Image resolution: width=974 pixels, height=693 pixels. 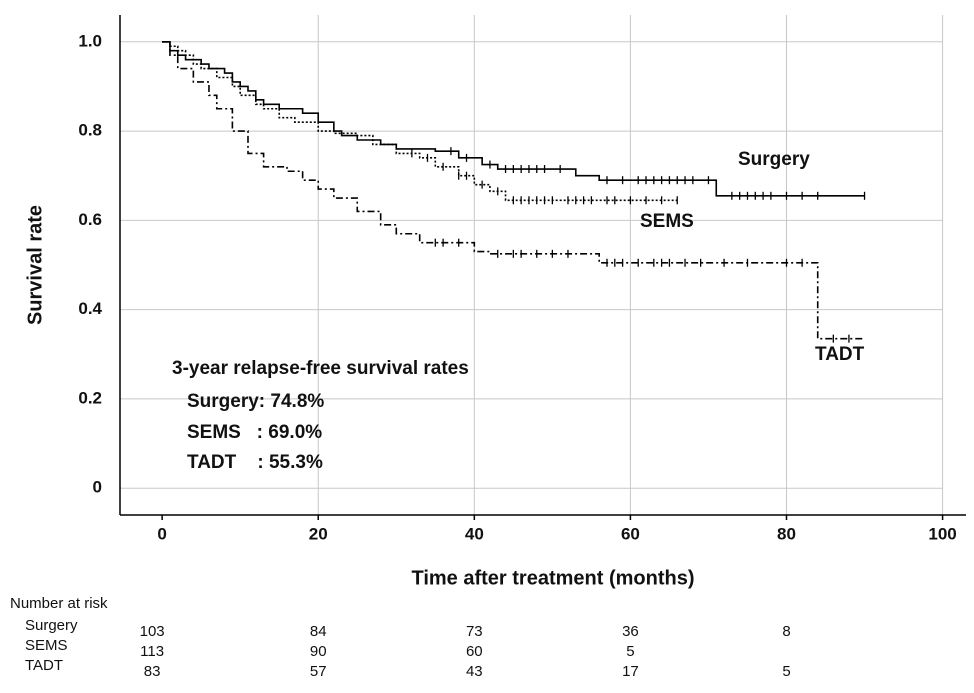 I want to click on y-tick-label: 0, so click(x=97, y=487).